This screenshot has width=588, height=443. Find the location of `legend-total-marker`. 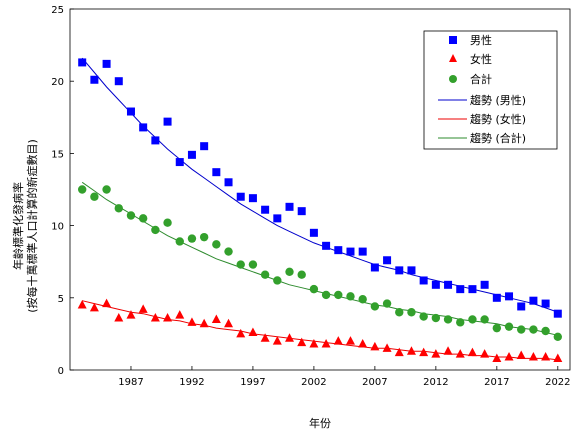

legend-total-marker is located at coordinates (453, 79).